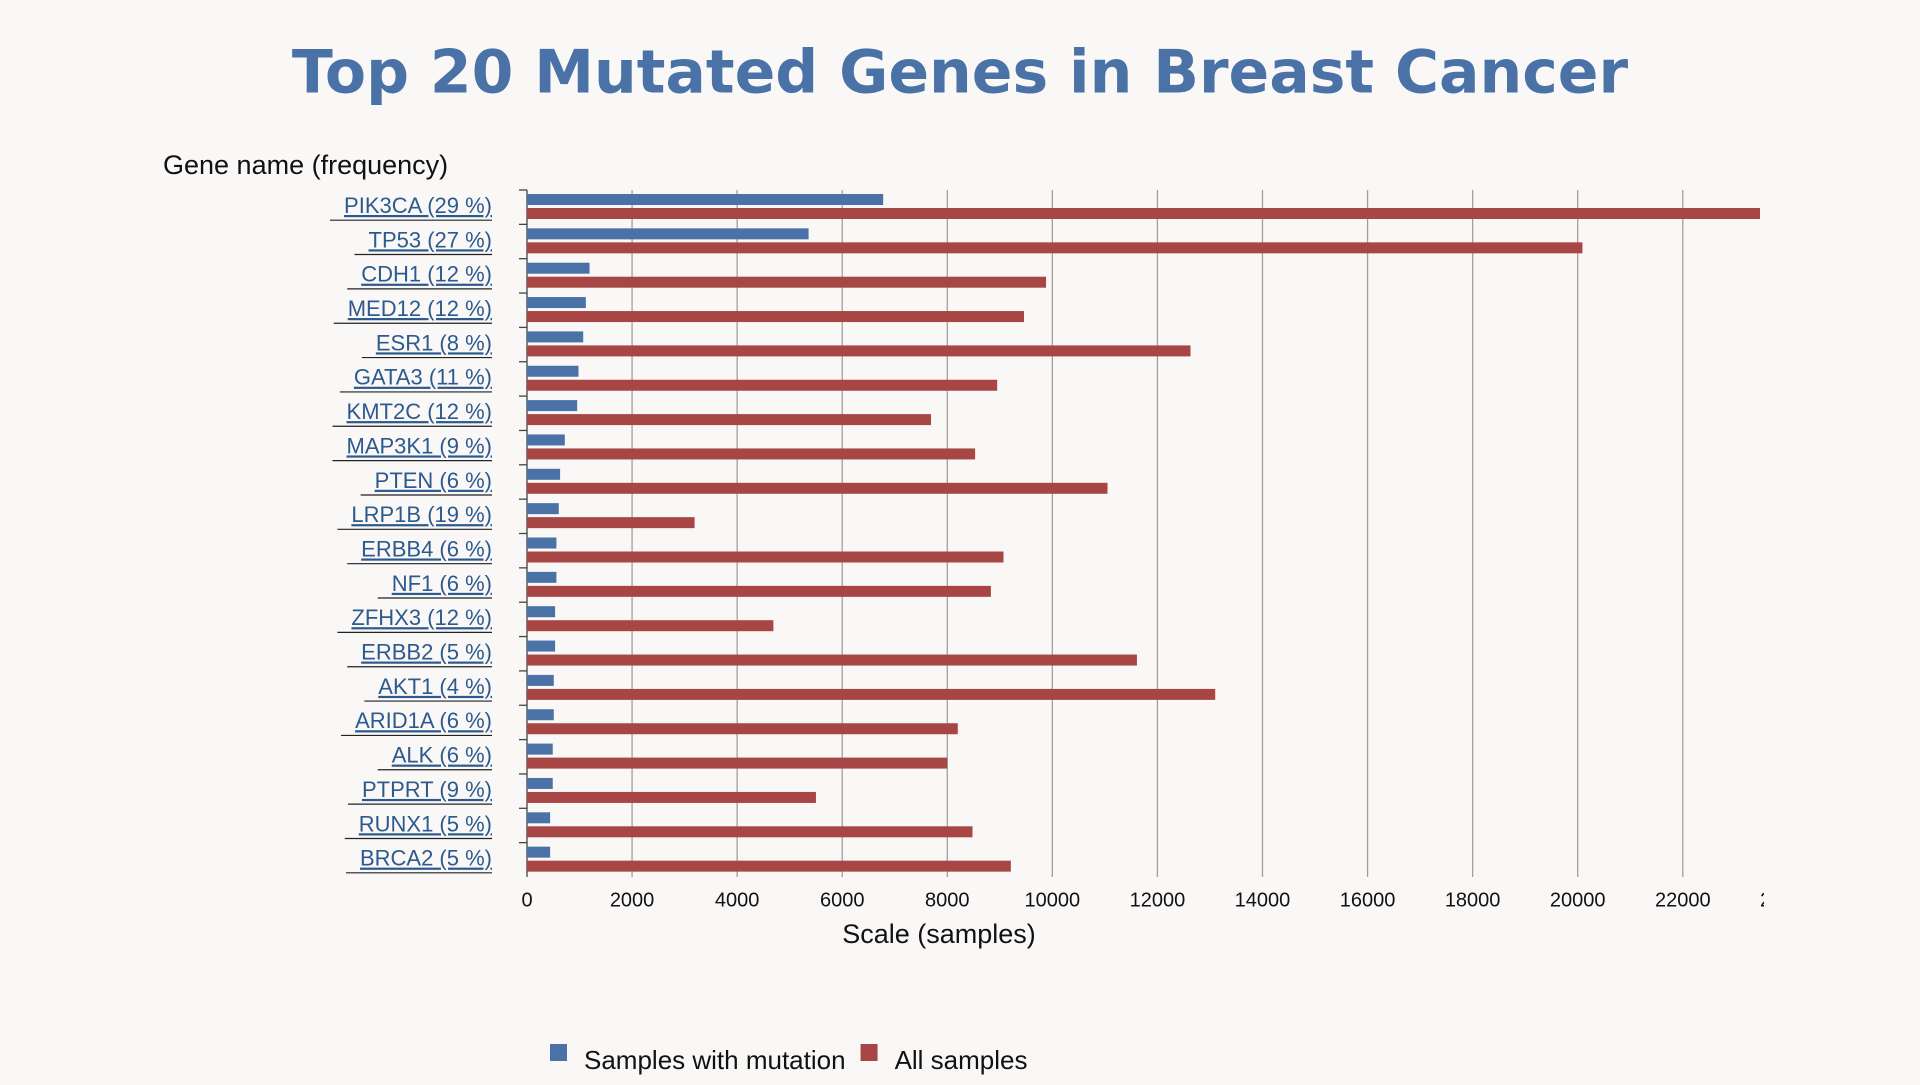  I want to click on x-tick-label: 16000, so click(1368, 900).